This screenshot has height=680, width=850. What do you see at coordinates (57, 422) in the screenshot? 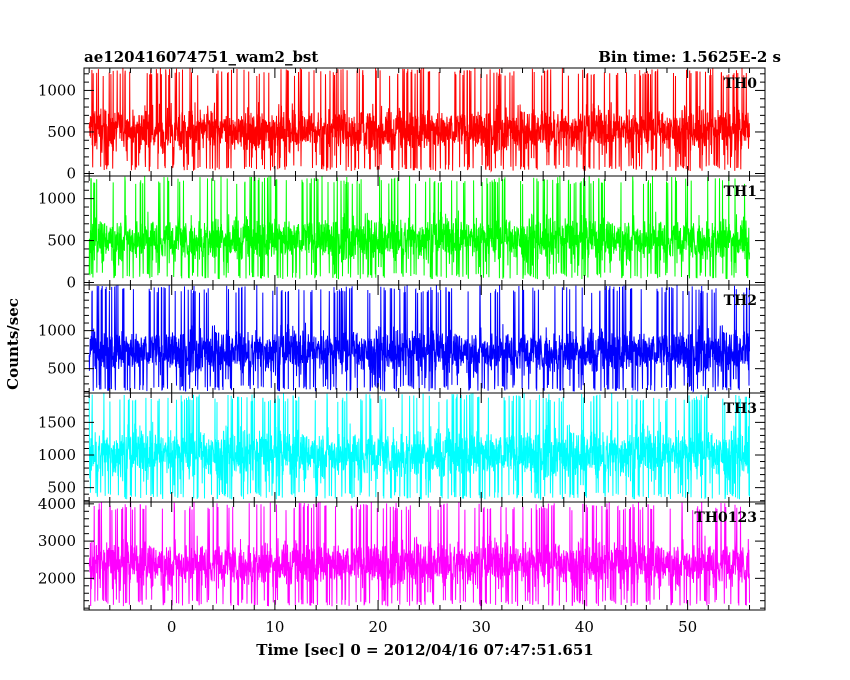
I see `y-tick-label: 1500` at bounding box center [57, 422].